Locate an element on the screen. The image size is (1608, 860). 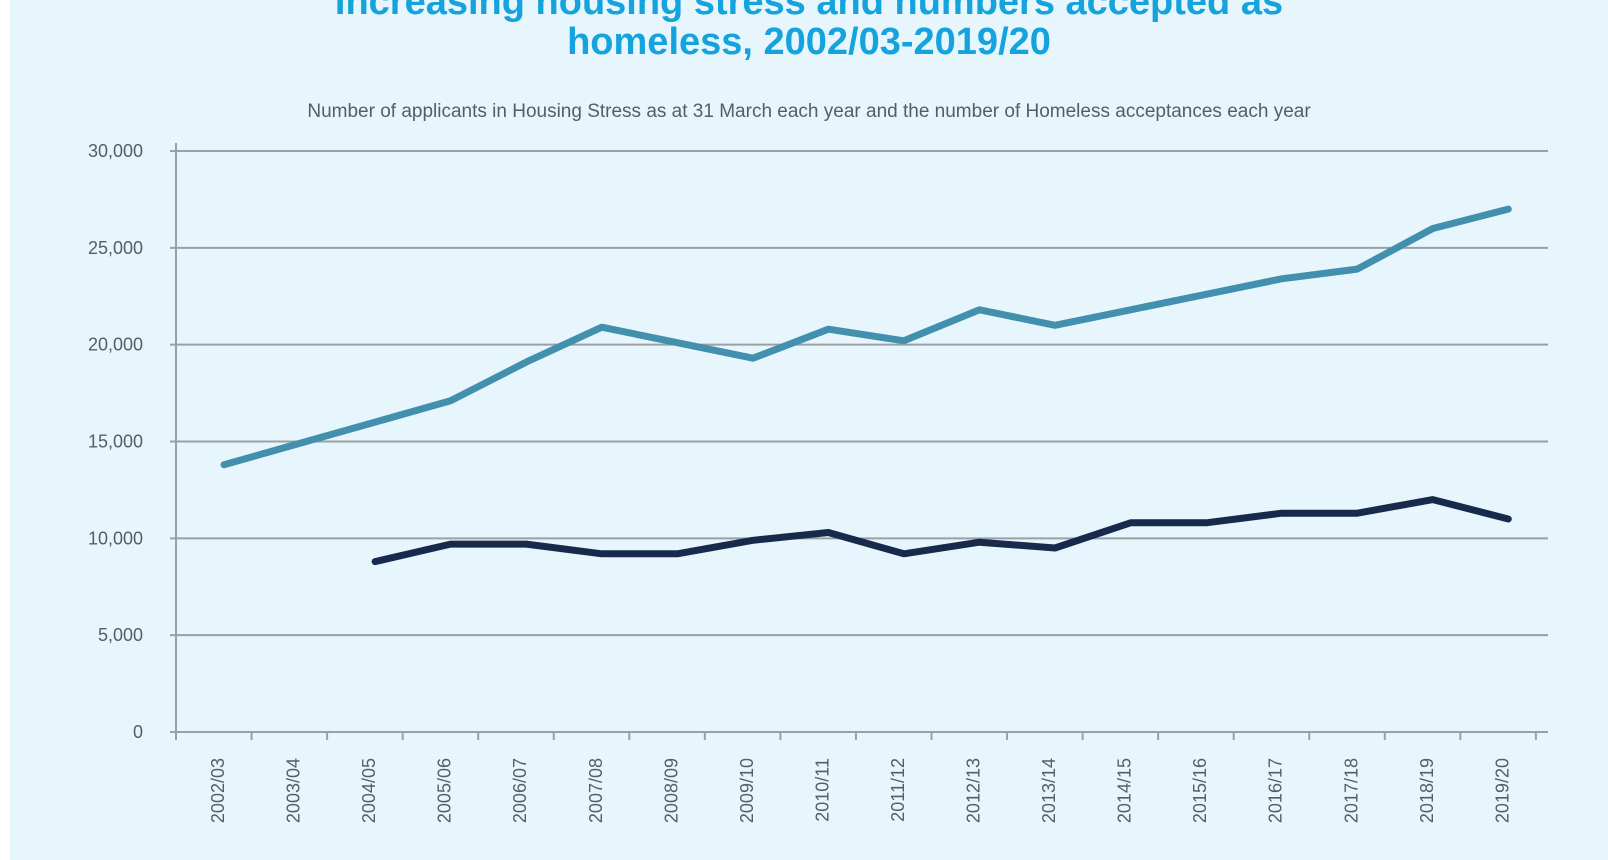
x-tick-label: 2002/03 is located at coordinates (218, 790).